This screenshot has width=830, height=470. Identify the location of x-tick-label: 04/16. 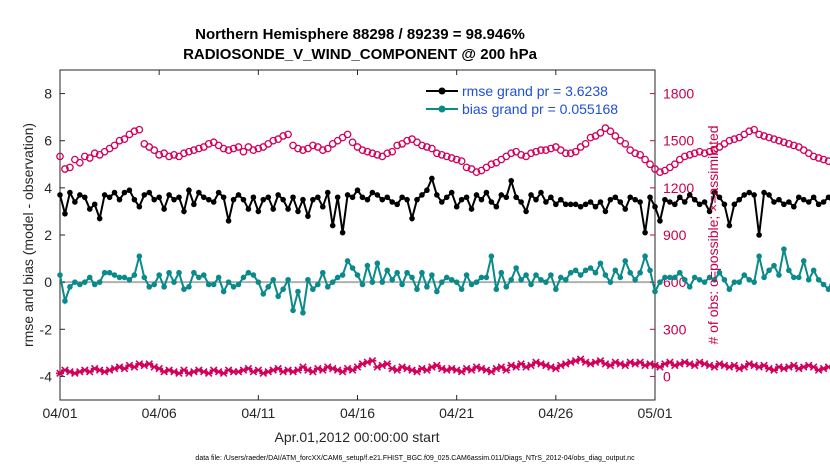
(357, 413).